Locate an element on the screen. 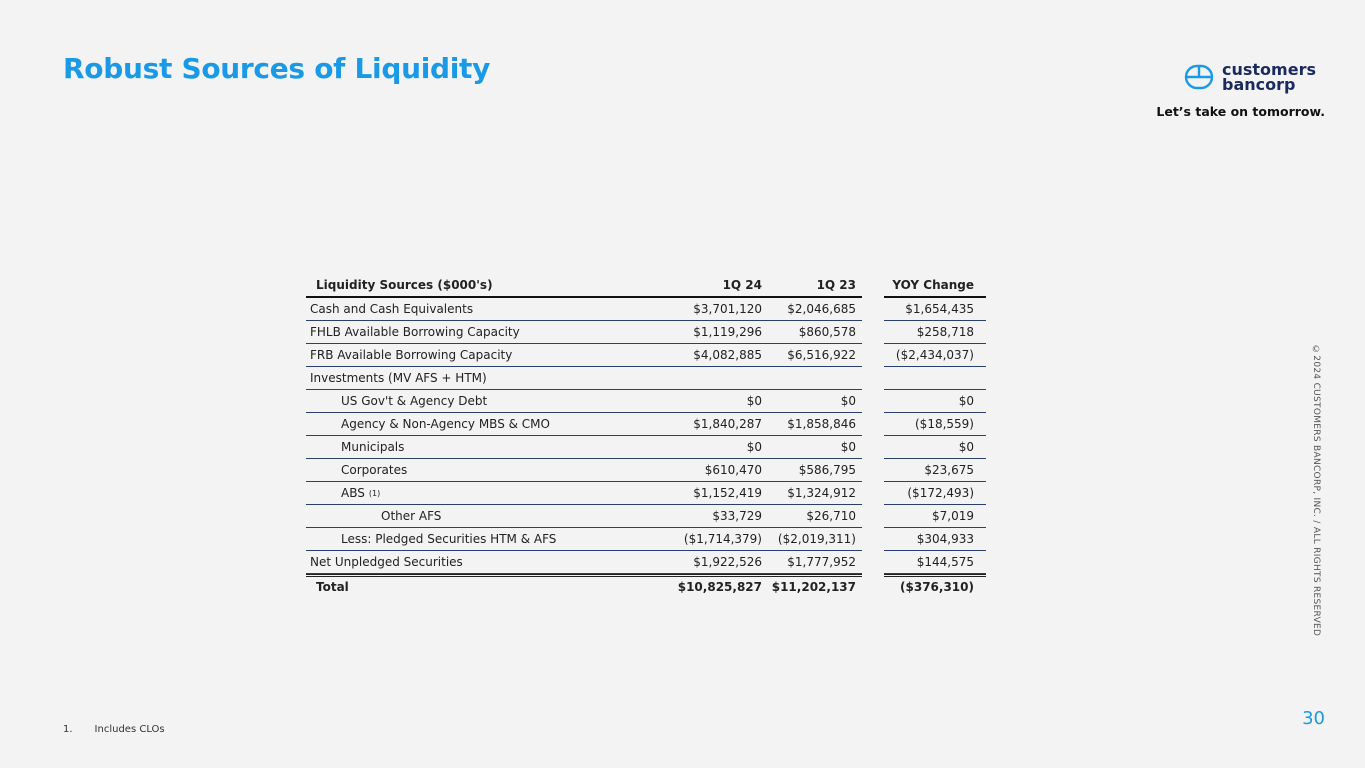 This screenshot has height=768, width=1365. value-yoy: $1,654,435 is located at coordinates (935, 309).